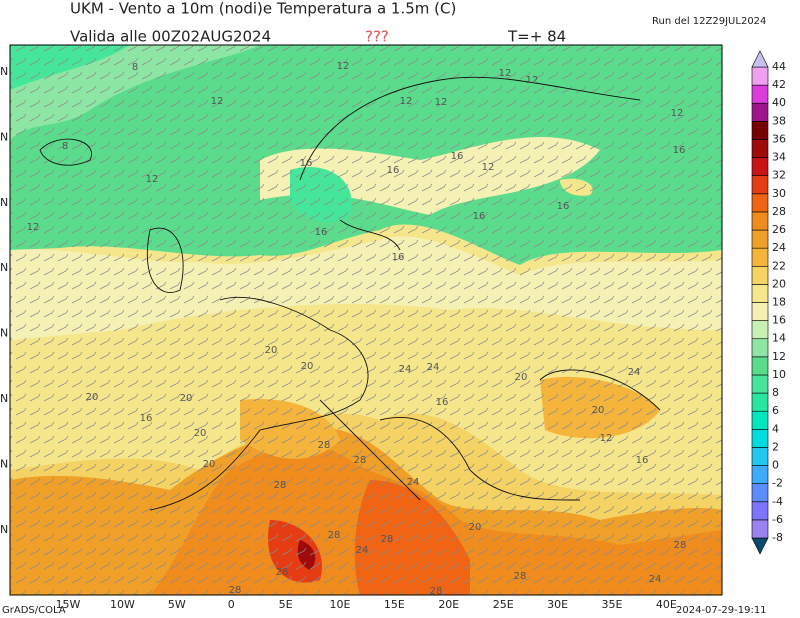 This screenshot has width=800, height=618. I want to click on colorbar-label: 36, so click(779, 138).